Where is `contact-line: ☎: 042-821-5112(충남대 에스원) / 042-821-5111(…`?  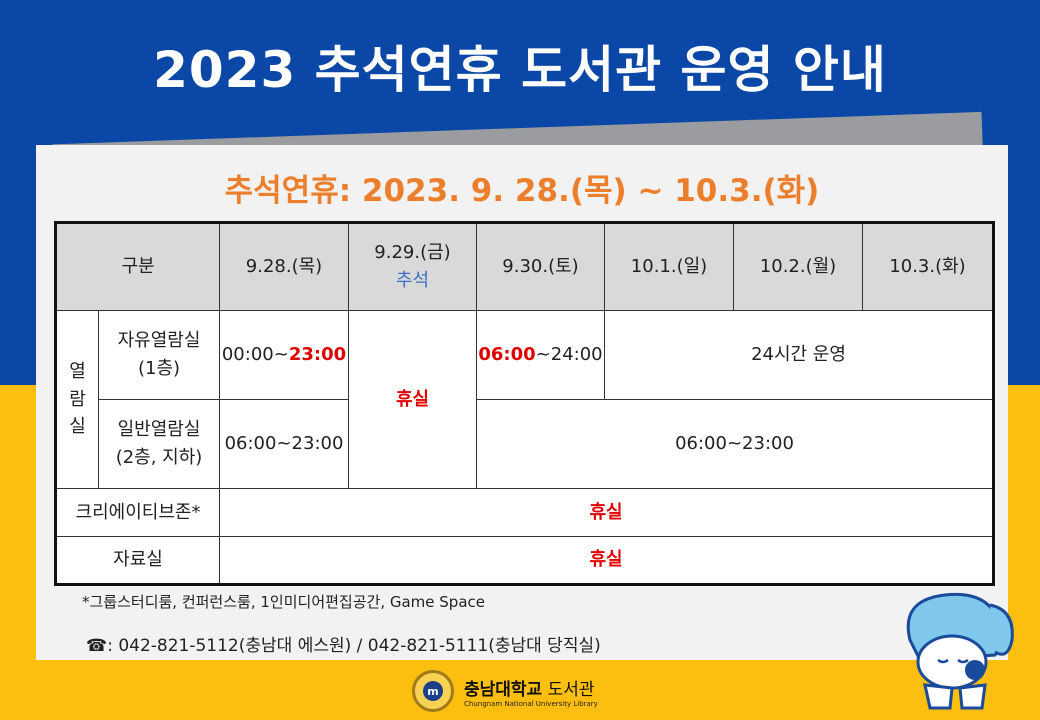 contact-line: ☎: 042-821-5112(충남대 에스원) / 042-821-5111(… is located at coordinates (343, 643).